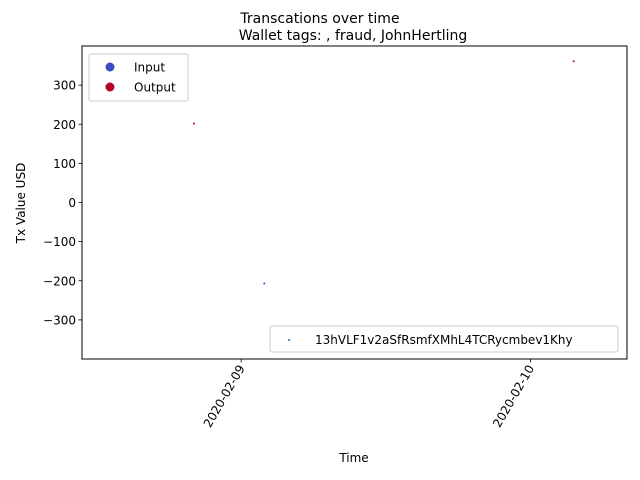 The width and height of the screenshot is (640, 480). What do you see at coordinates (353, 36) in the screenshot?
I see `chart-title: Wallet tags: , fraud, JohnHertling` at bounding box center [353, 36].